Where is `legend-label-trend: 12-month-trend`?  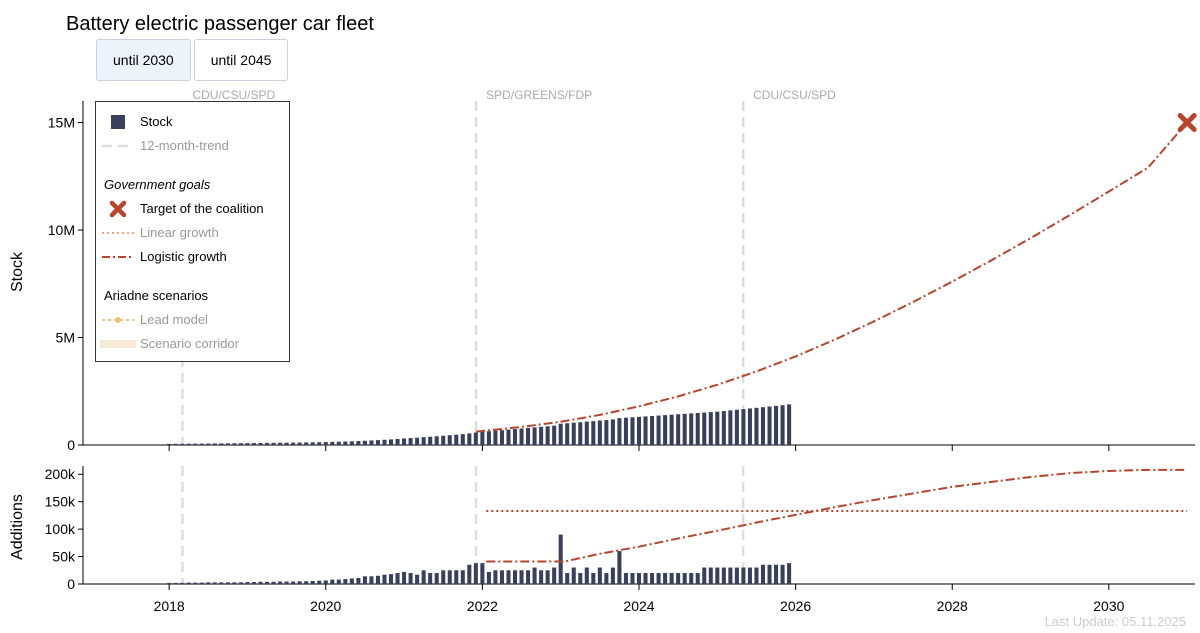 legend-label-trend: 12-month-trend is located at coordinates (184, 145).